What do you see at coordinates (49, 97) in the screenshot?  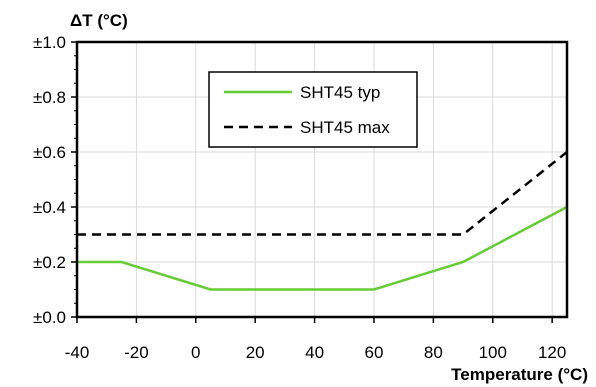 I see `y-tick-label: ±0.8` at bounding box center [49, 97].